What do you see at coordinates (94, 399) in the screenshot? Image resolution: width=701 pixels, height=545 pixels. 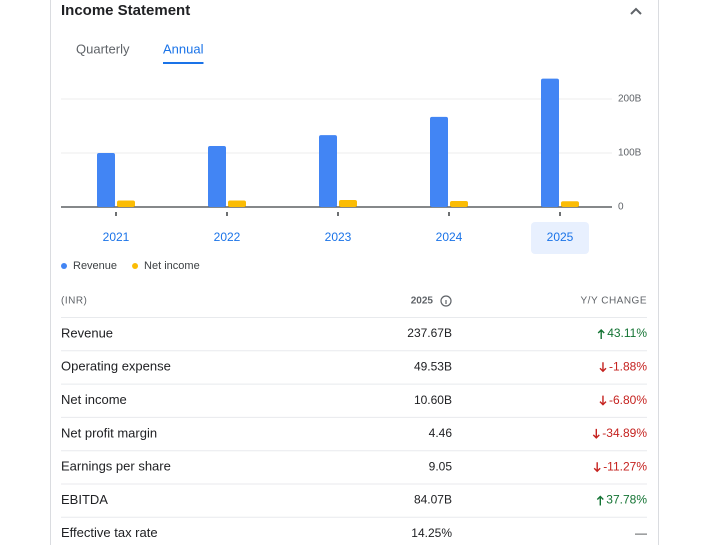 I see `row-name: Net income` at bounding box center [94, 399].